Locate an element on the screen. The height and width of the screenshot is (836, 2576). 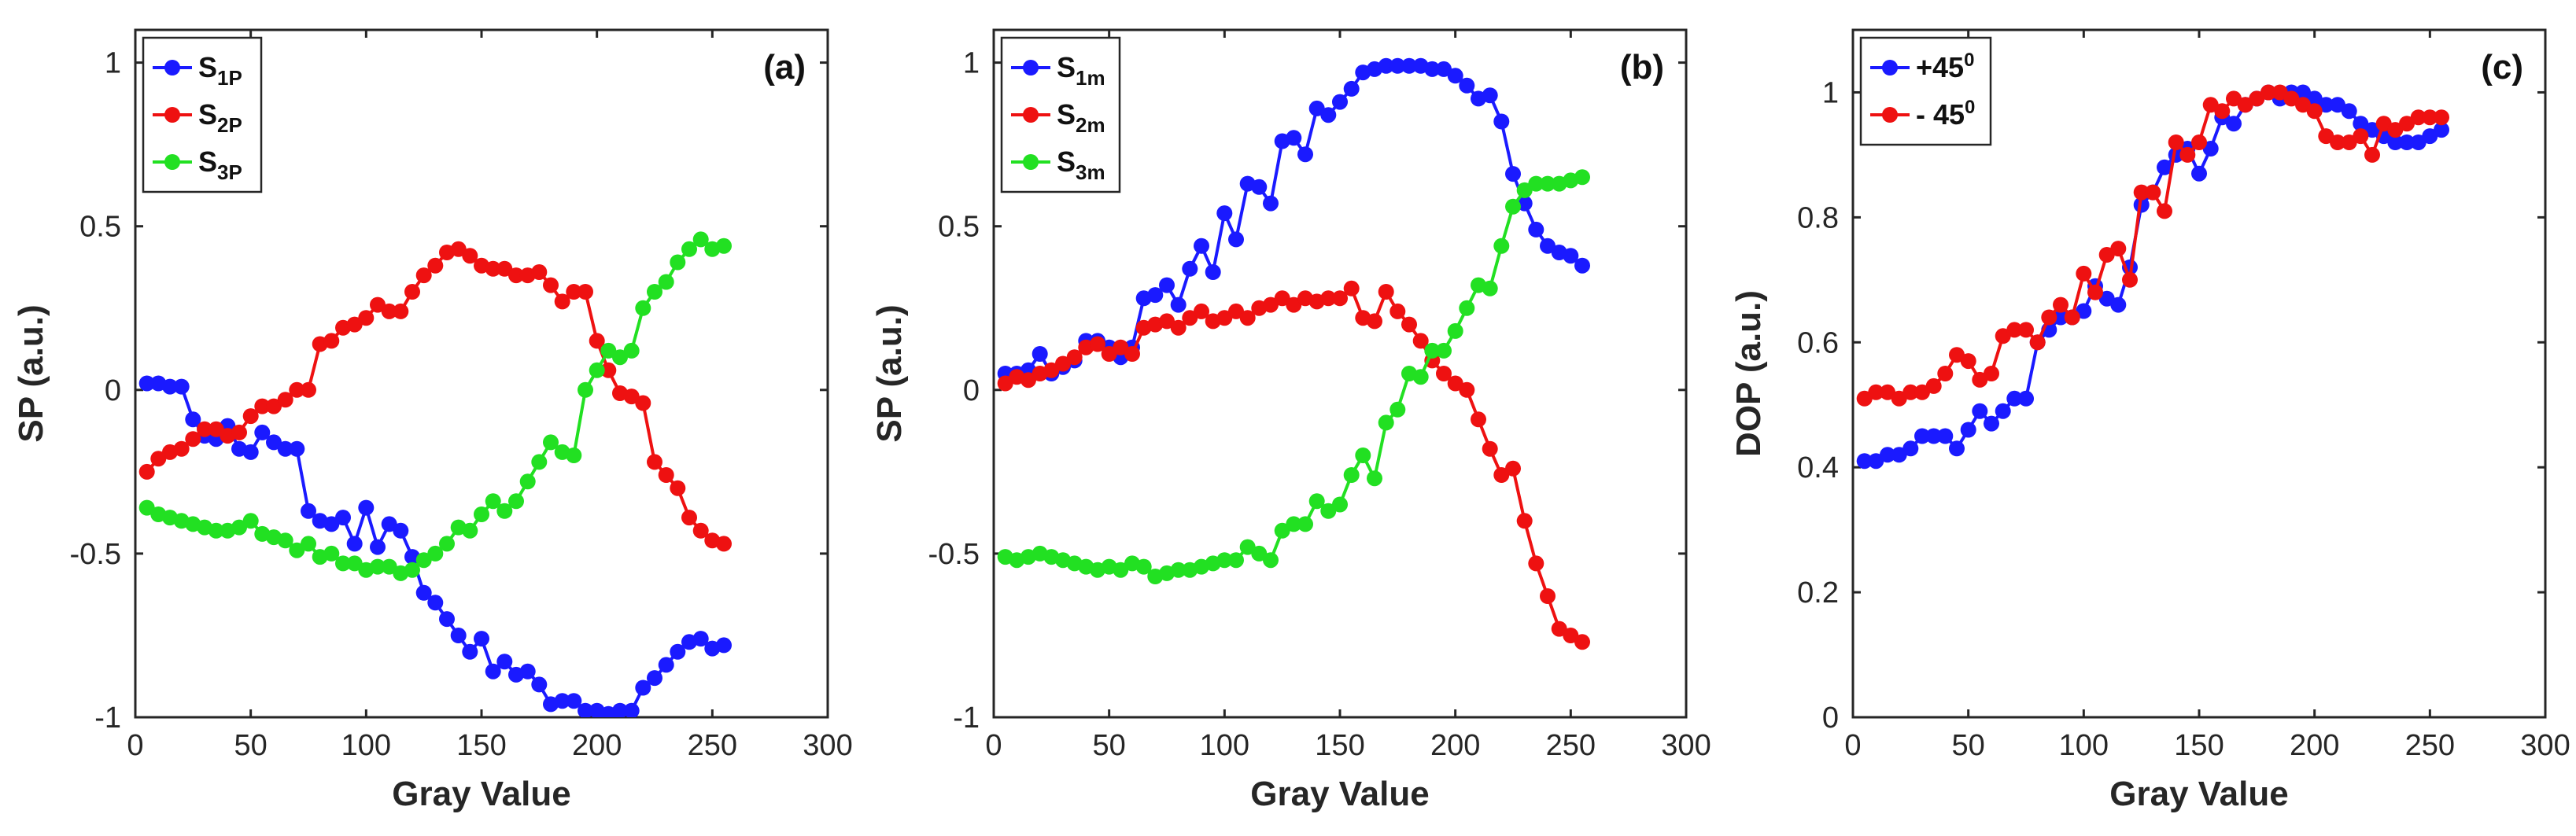
legend-entry: S1P is located at coordinates (198, 70).